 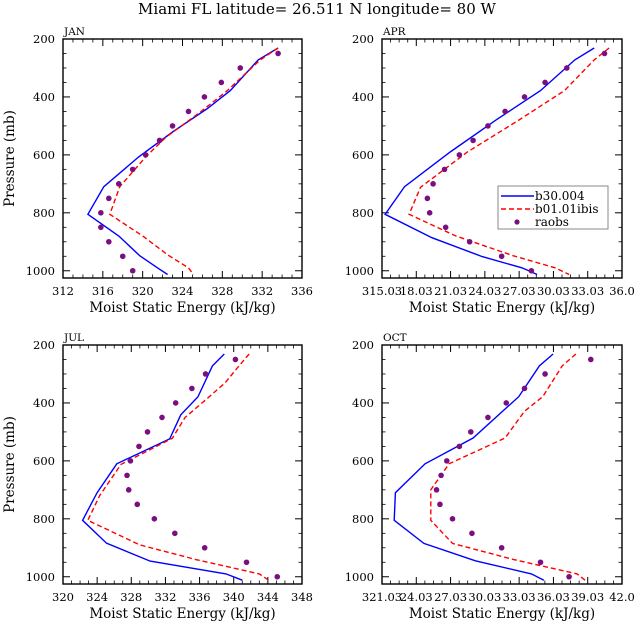 What do you see at coordinates (143, 291) in the screenshot?
I see `x-tick-label: 320` at bounding box center [143, 291].